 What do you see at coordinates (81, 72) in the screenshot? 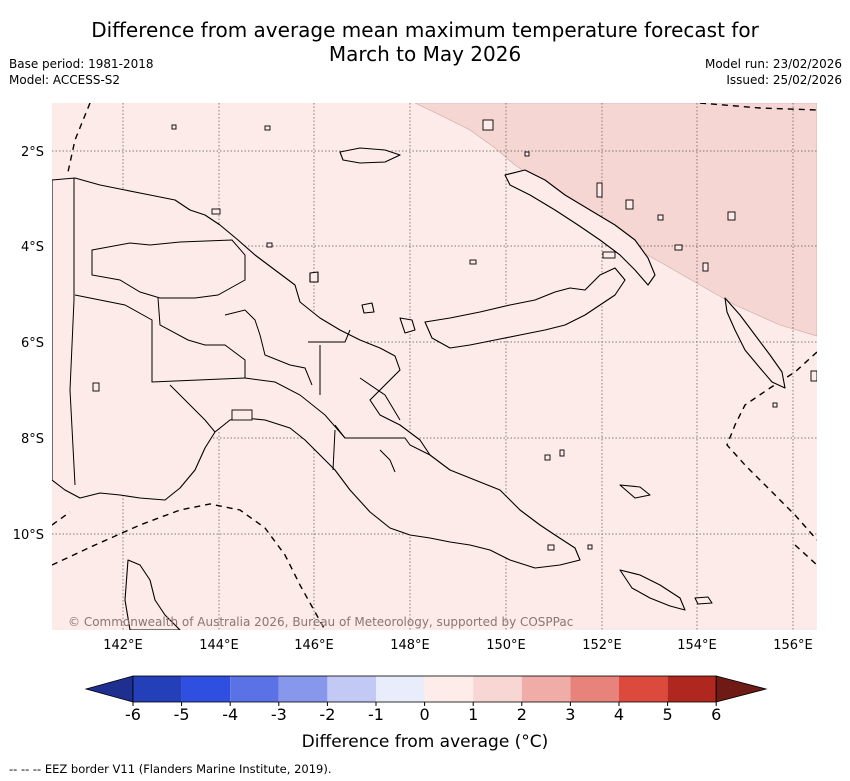
I see `meta-left: Base period: 1981-2018 Model: ACCESS-S2` at bounding box center [81, 72].